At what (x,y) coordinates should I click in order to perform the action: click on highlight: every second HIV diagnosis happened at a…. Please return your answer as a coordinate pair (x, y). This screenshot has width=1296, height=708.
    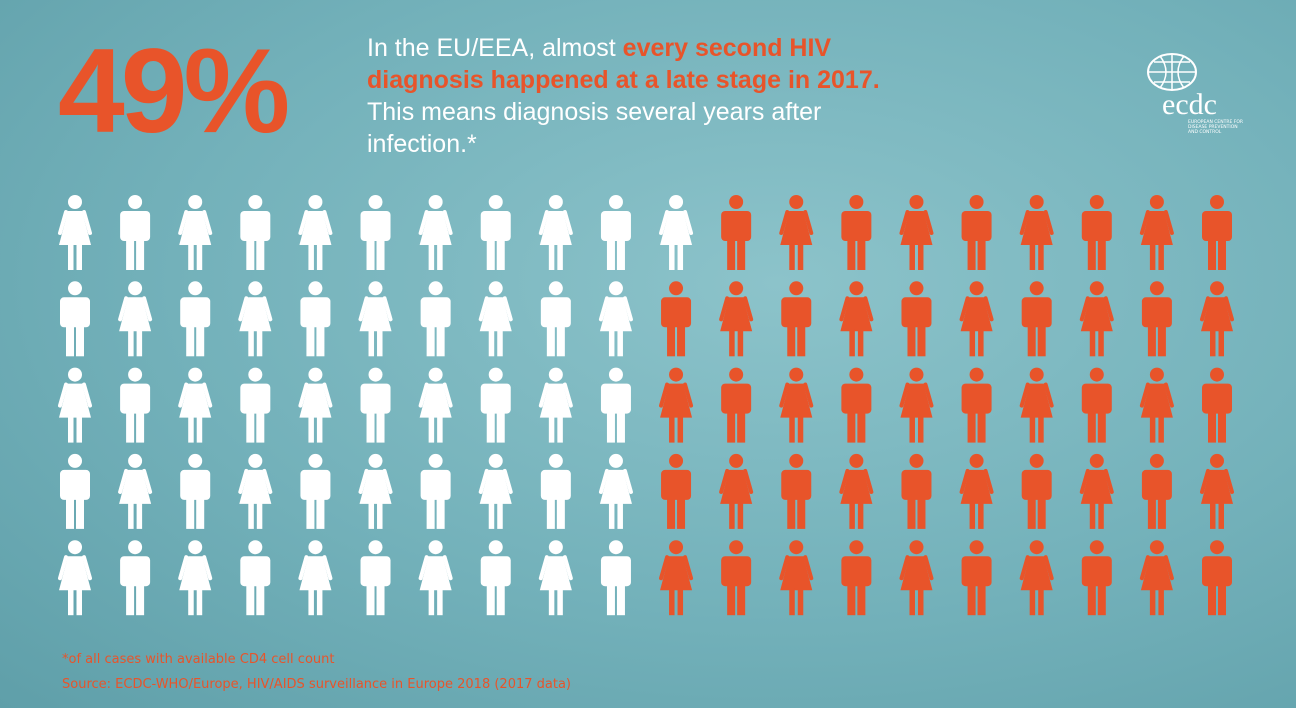
    Looking at the image, I should click on (623, 64).